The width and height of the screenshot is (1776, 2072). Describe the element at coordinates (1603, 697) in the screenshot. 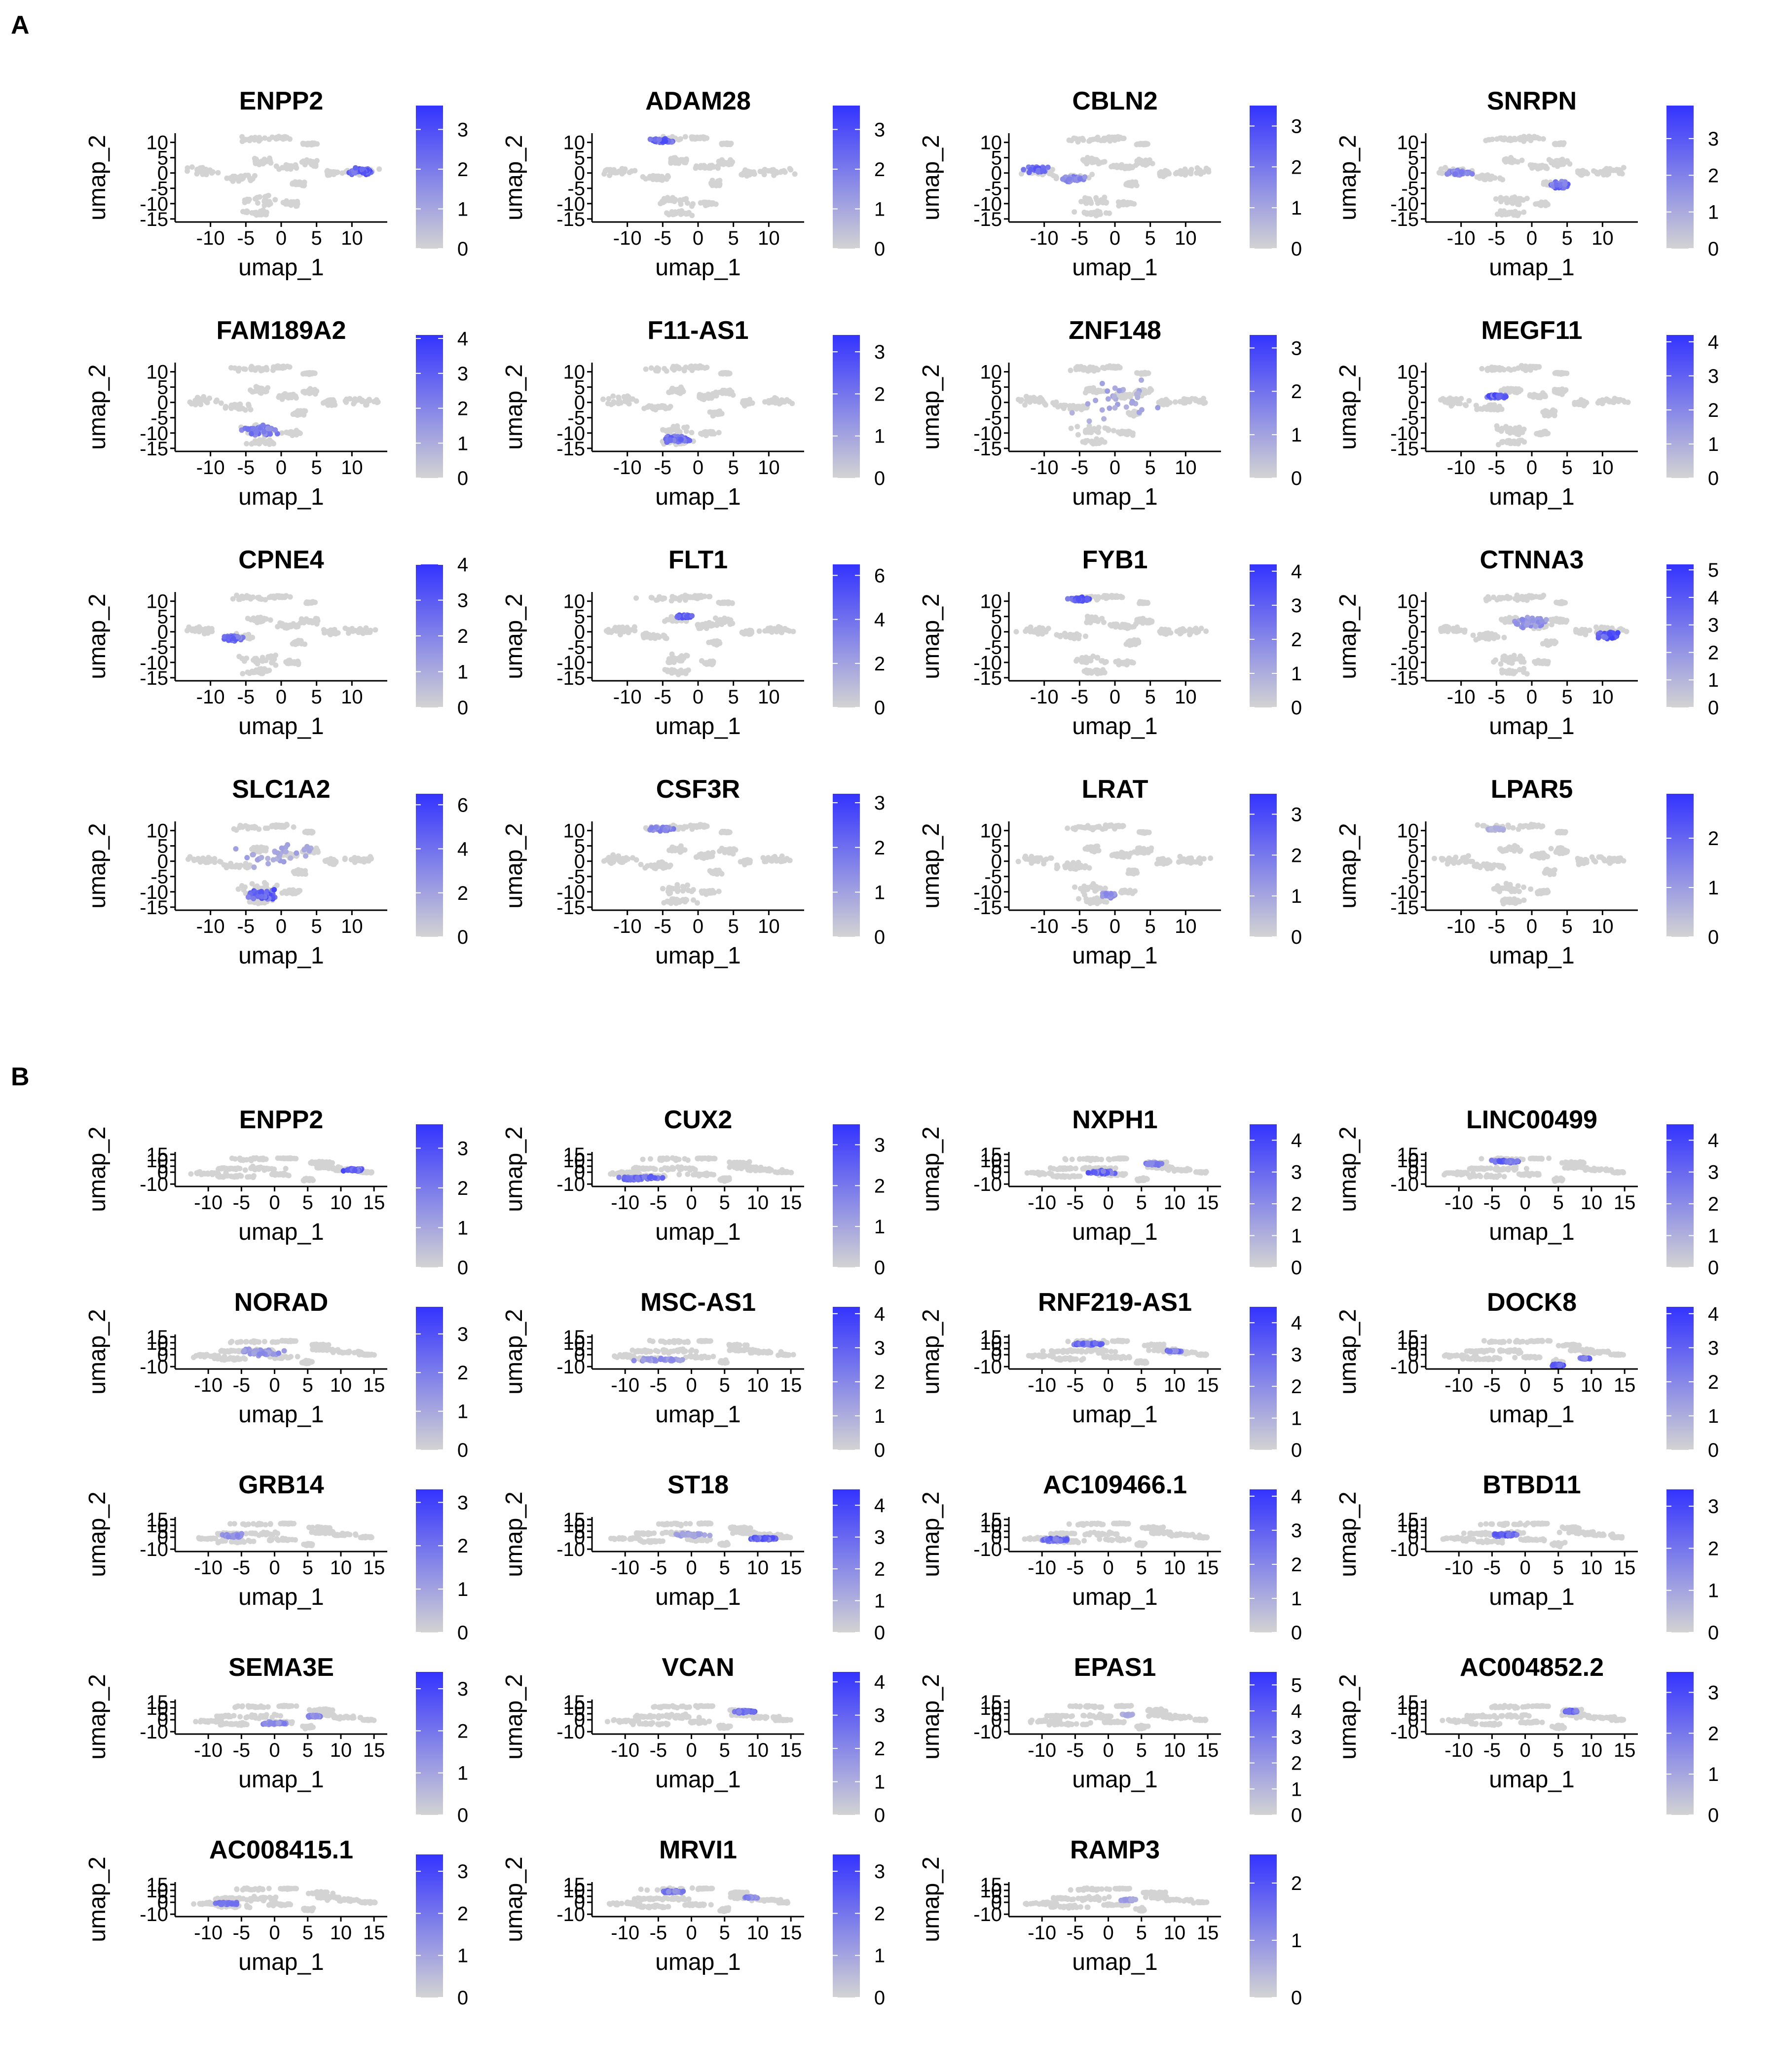

I see `panel-a-ctnna3-x-tick-label: 10` at that location.